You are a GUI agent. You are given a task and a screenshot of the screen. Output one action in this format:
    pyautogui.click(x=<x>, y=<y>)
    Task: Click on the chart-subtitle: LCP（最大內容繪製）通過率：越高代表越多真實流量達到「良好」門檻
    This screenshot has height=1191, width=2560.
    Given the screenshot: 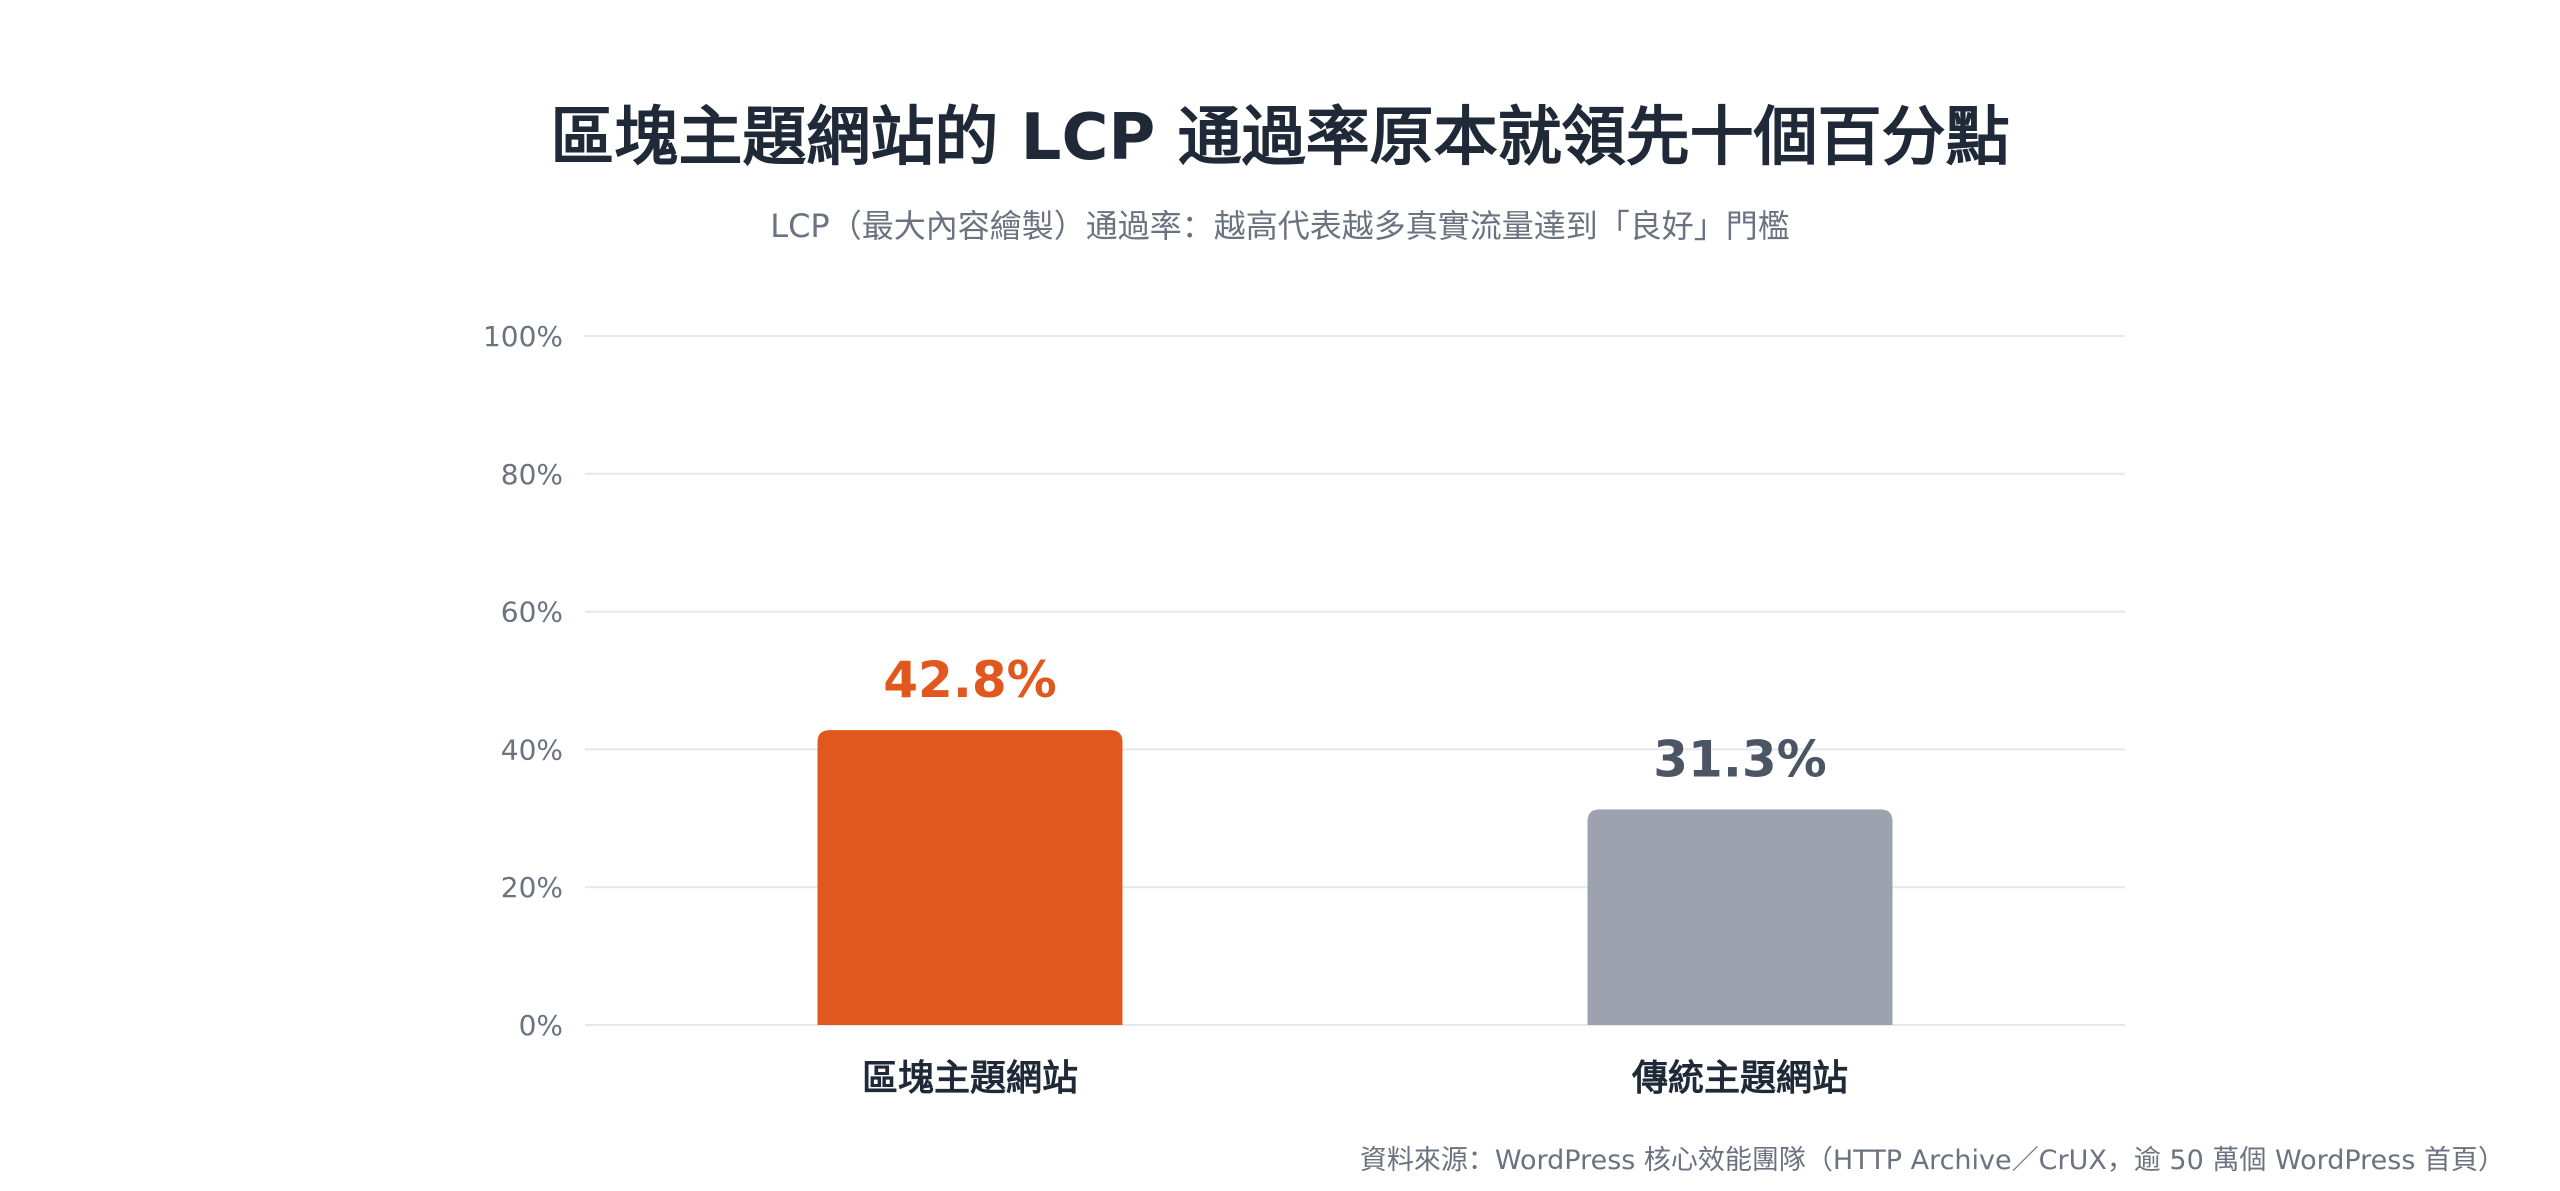 What is the action you would take?
    pyautogui.click(x=1280, y=226)
    